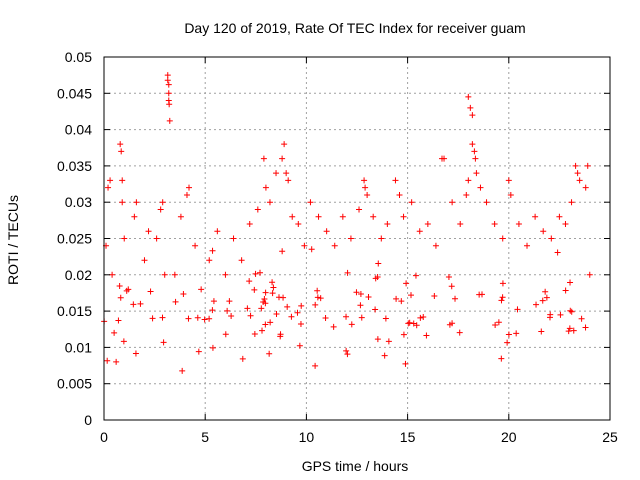  Describe the element at coordinates (610, 437) in the screenshot. I see `x-tick-label: 25` at that location.